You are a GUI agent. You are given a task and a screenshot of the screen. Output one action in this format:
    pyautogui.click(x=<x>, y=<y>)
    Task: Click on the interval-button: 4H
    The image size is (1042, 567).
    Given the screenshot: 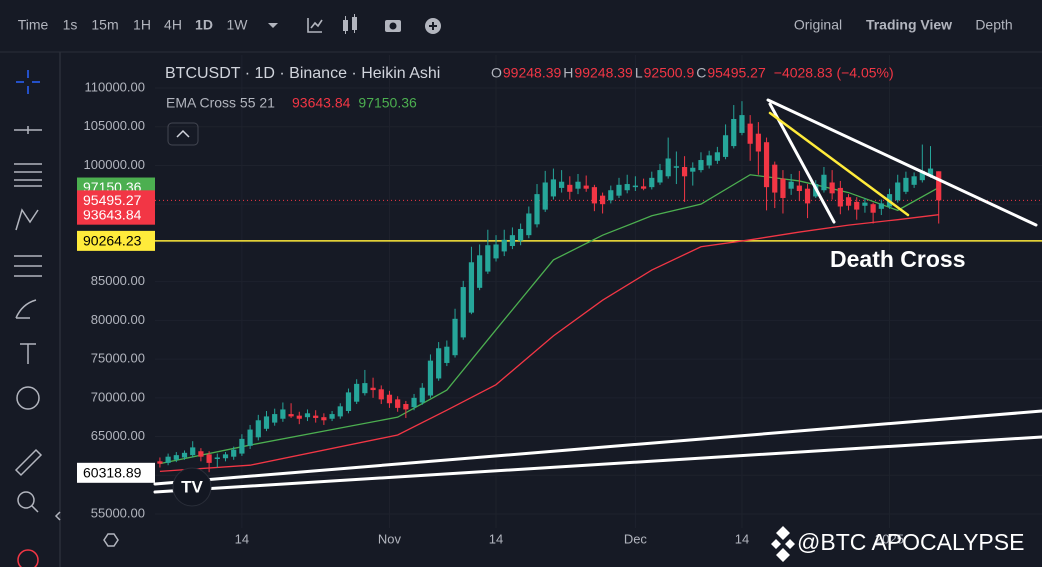 What is the action you would take?
    pyautogui.click(x=173, y=25)
    